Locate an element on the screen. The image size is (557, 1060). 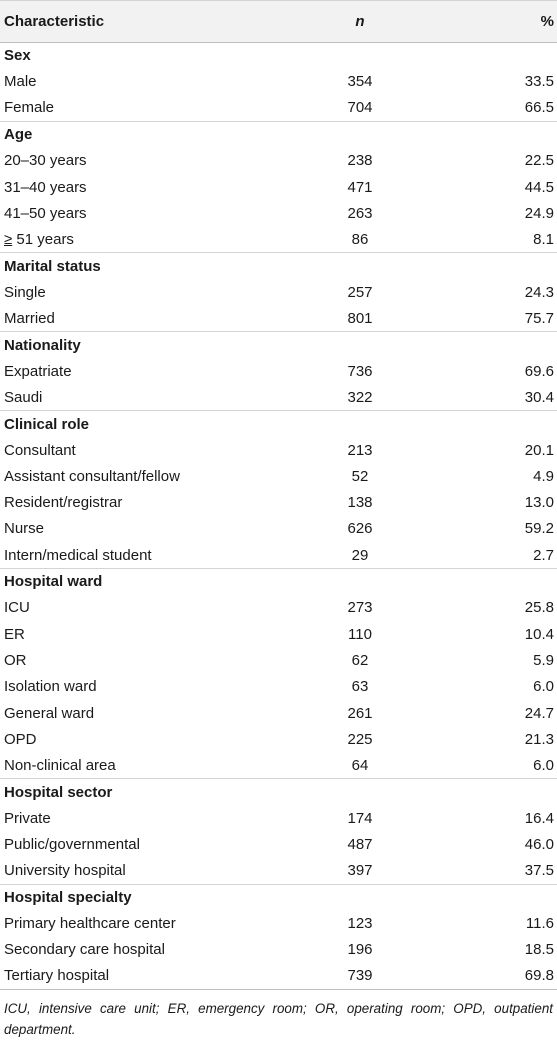
row-count: 110 is located at coordinates (360, 634).